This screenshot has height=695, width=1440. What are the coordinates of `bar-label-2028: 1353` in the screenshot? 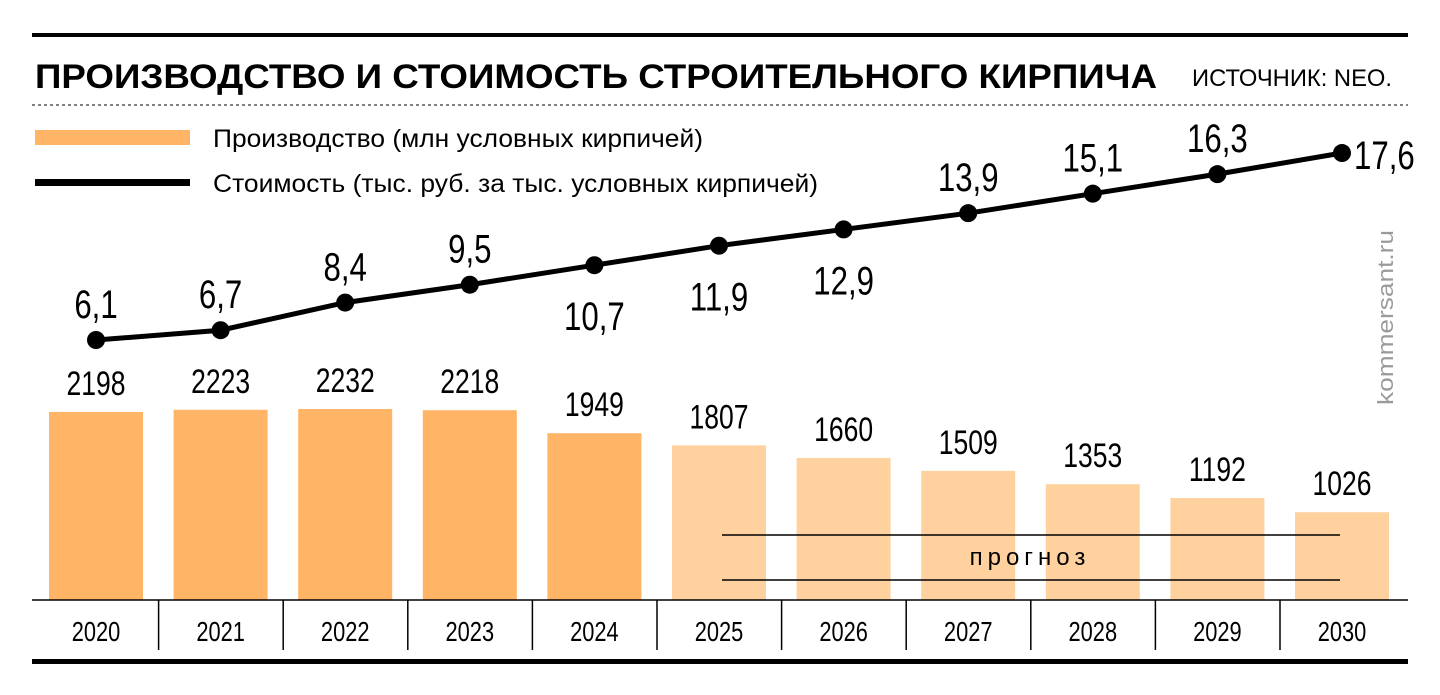 It's located at (1092, 456).